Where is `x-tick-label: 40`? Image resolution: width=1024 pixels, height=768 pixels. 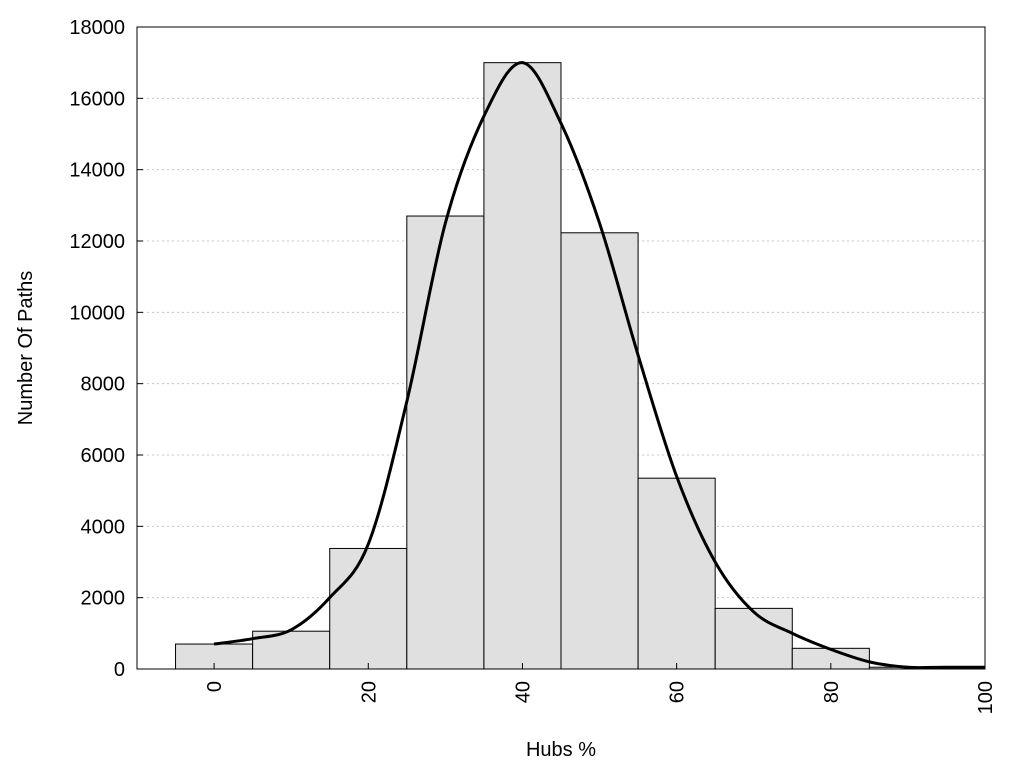 x-tick-label: 40 is located at coordinates (523, 692).